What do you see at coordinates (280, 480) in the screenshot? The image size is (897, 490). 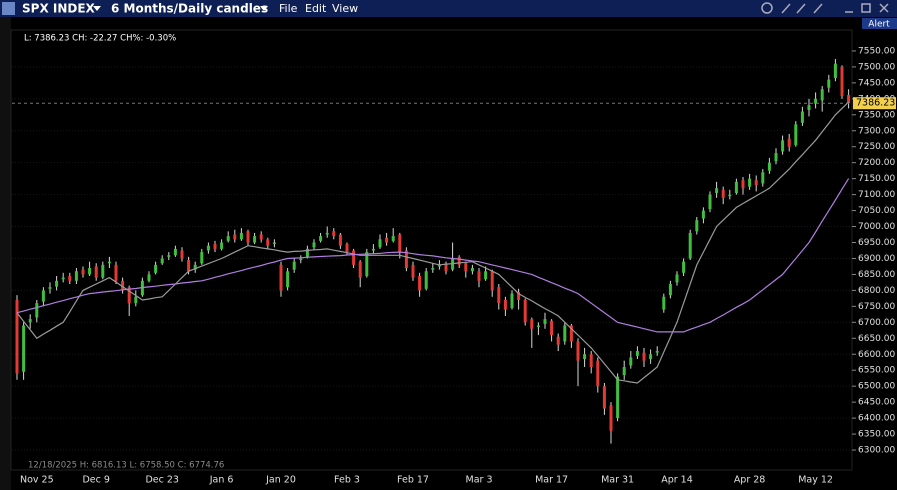 I see `x-tick-label: Jan 20` at bounding box center [280, 480].